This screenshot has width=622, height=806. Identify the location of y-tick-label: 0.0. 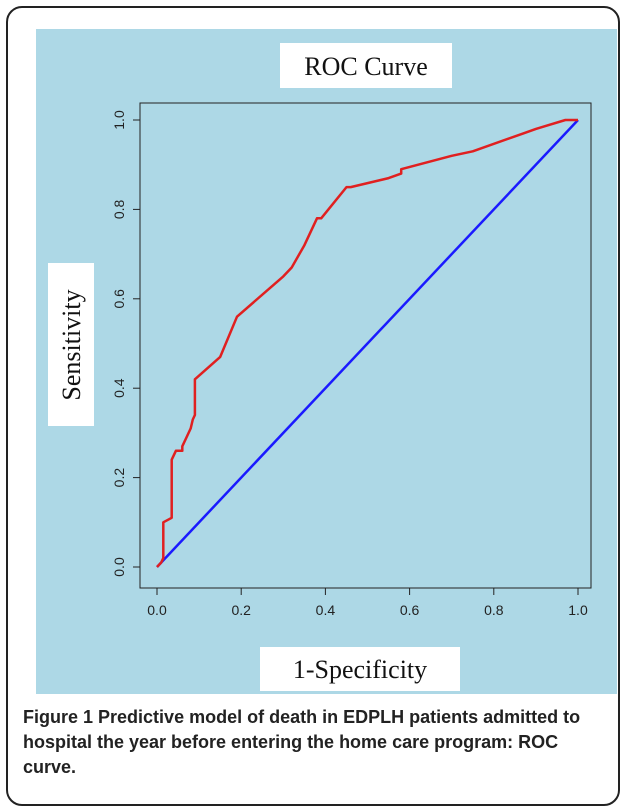
(119, 567).